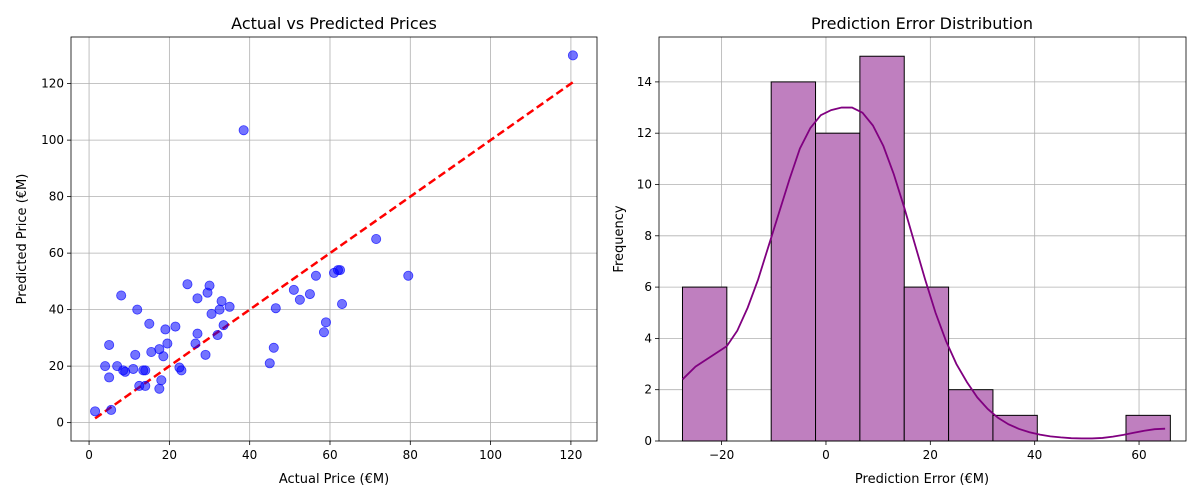 The height and width of the screenshot is (500, 1200). I want to click on scatter-x-tick-label: 40, so click(249, 455).